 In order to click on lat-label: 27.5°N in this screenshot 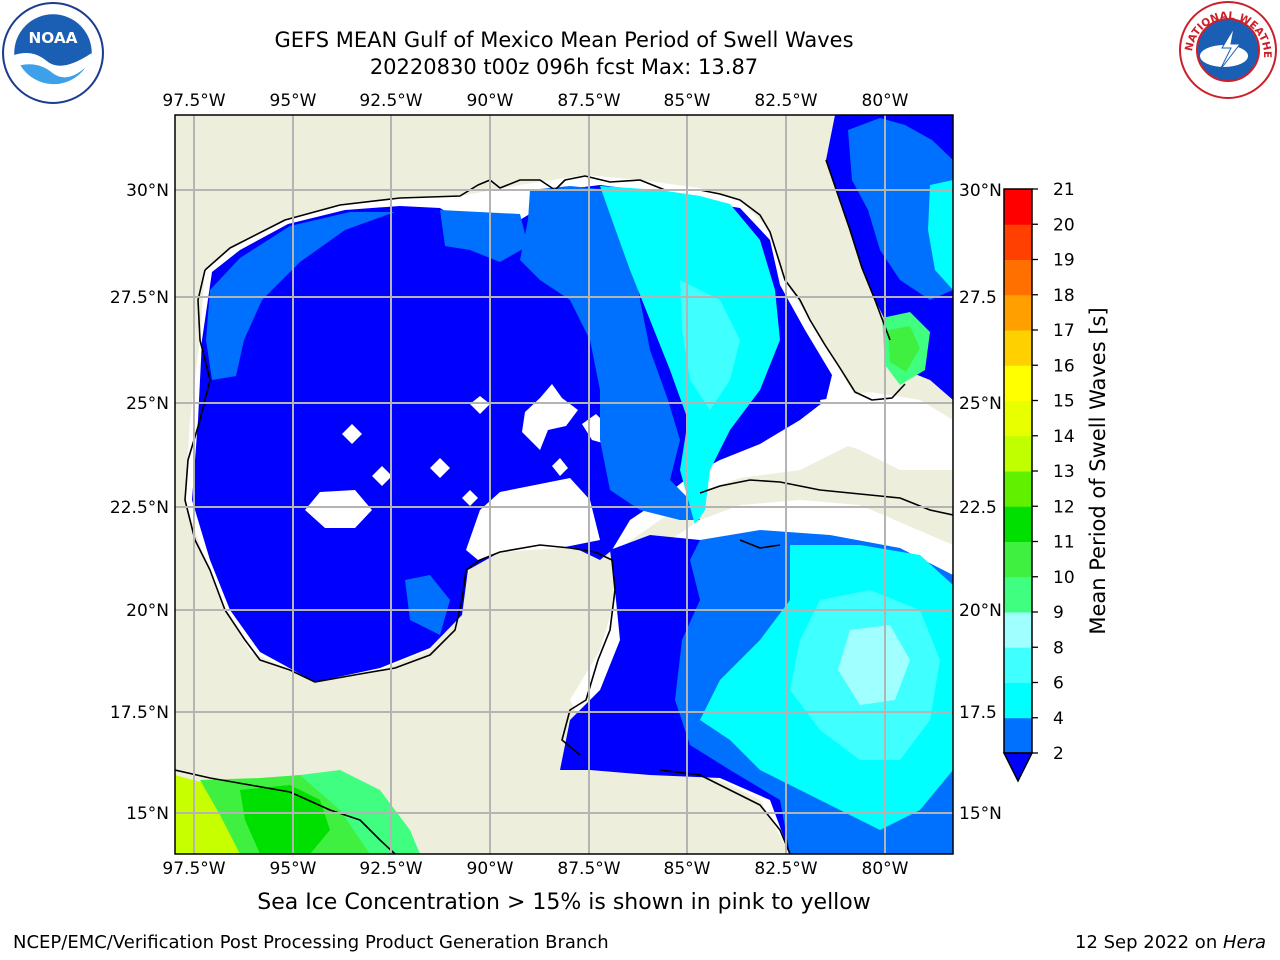, I will do `click(139, 298)`.